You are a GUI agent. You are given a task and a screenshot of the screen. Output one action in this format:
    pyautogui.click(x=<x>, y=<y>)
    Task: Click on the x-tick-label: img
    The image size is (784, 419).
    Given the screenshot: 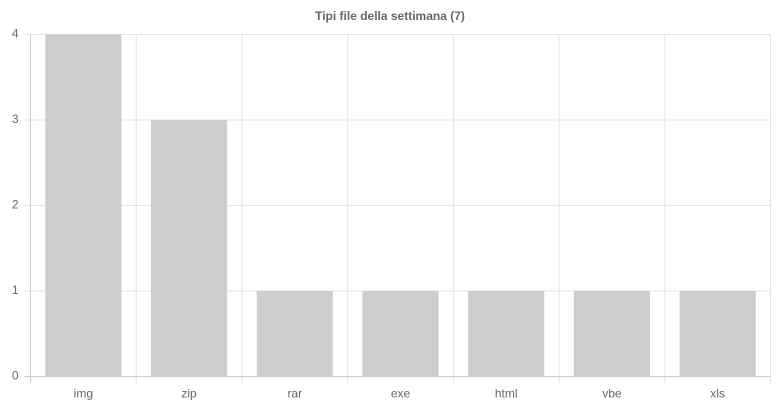 What is the action you would take?
    pyautogui.click(x=83, y=394)
    